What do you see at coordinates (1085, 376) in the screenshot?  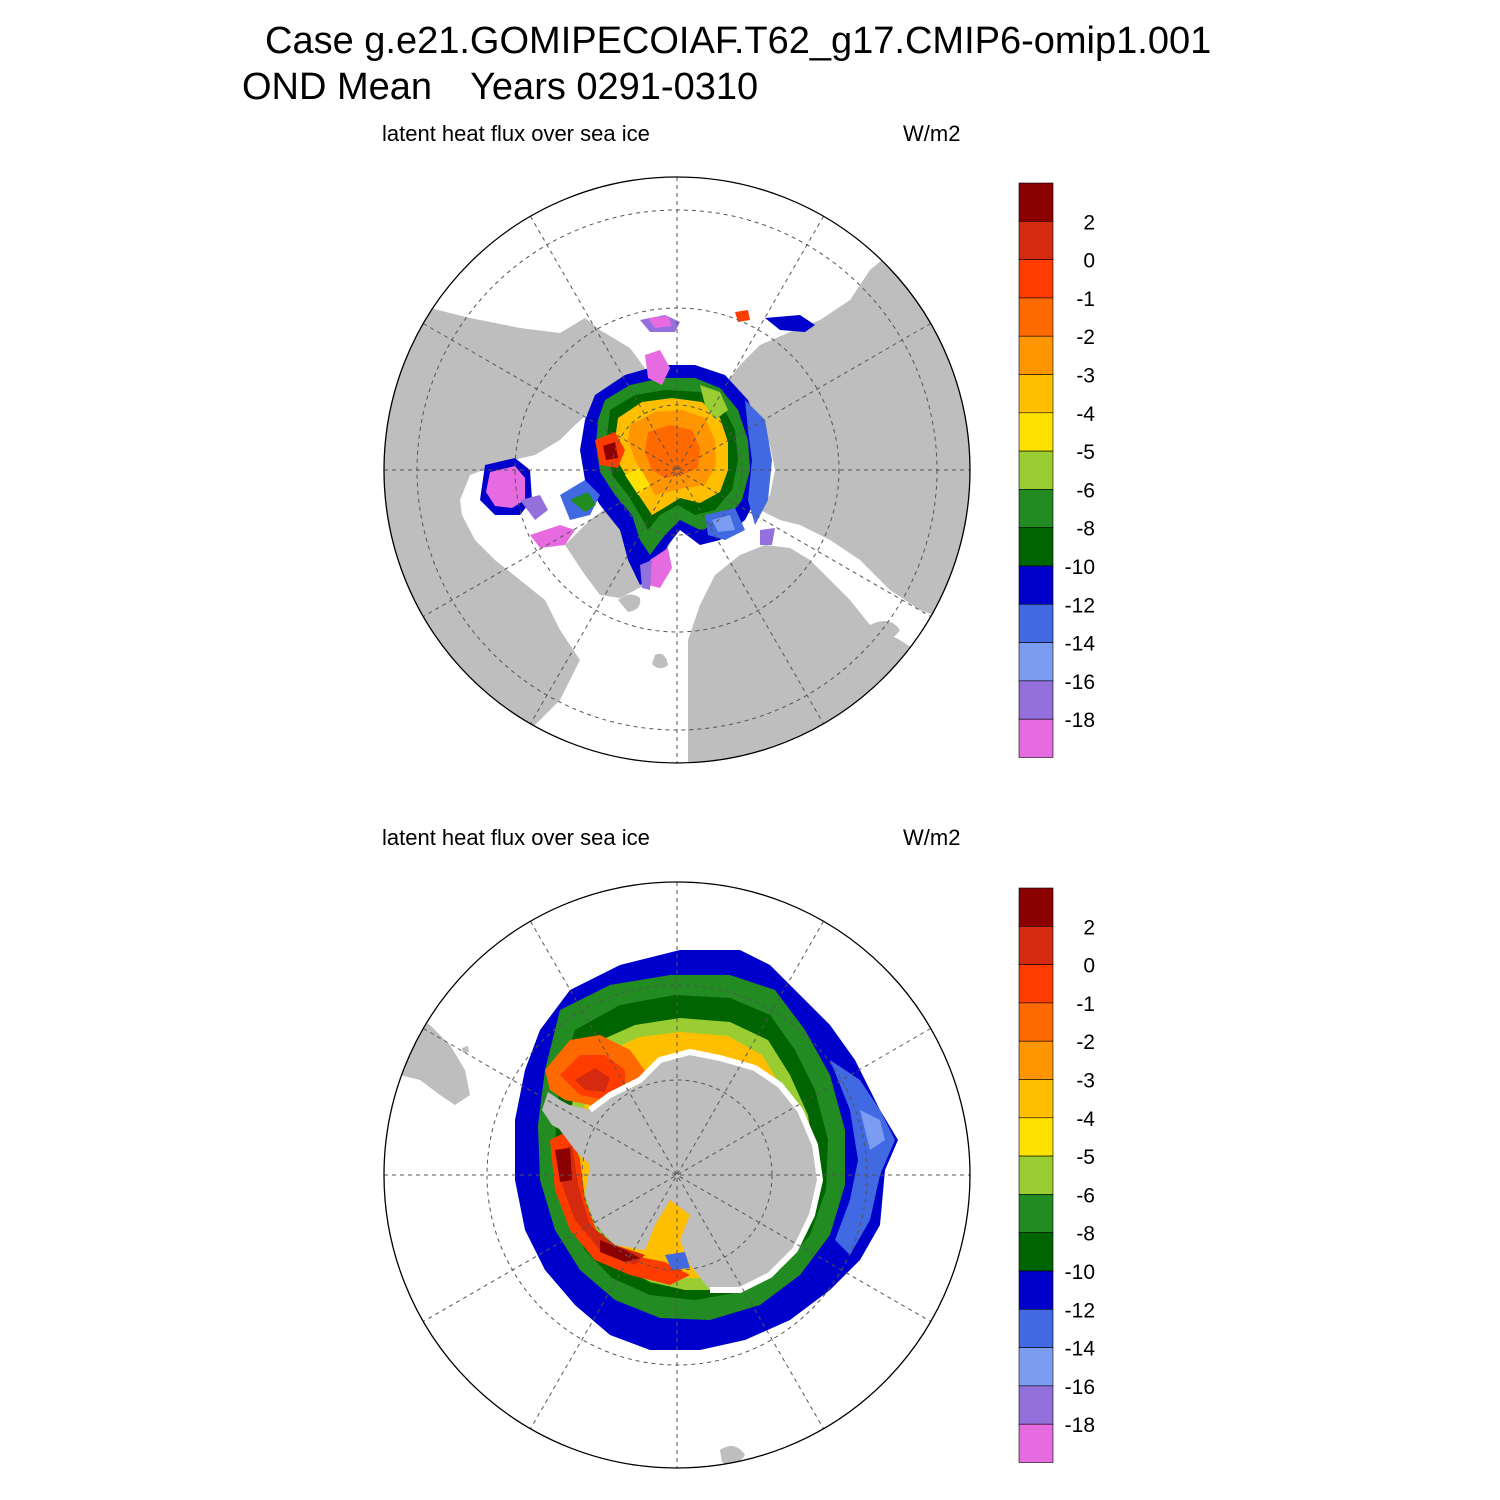 I see `nh-colorbar-tick-label: -3` at bounding box center [1085, 376].